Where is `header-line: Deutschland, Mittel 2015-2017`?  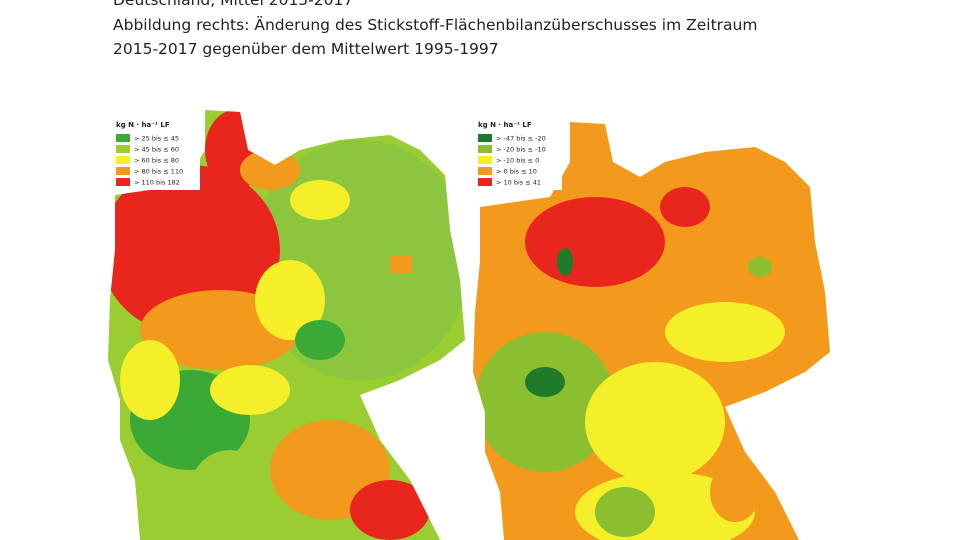
header-line: Deutschland, Mittel 2015-2017 is located at coordinates (233, 4).